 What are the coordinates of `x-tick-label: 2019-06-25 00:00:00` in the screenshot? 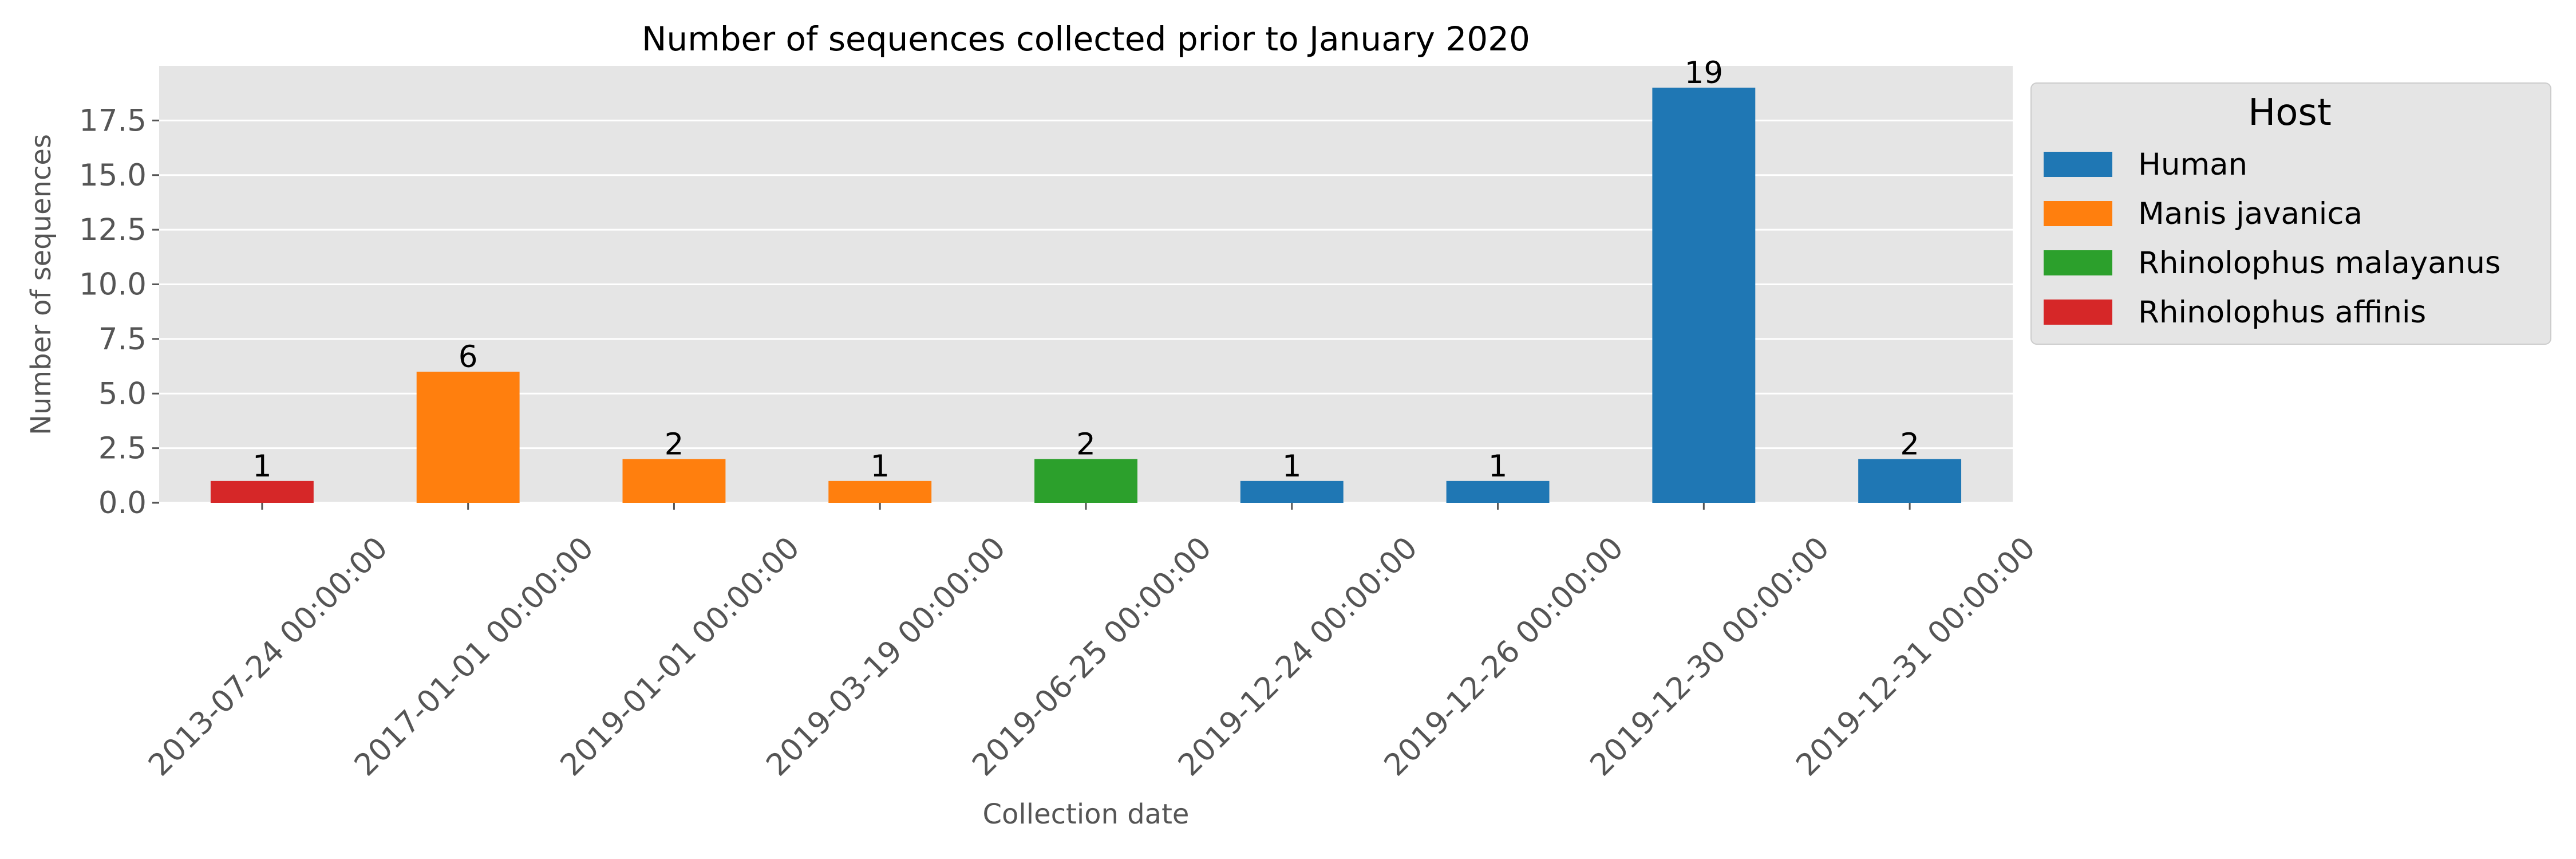 It's located at (1092, 656).